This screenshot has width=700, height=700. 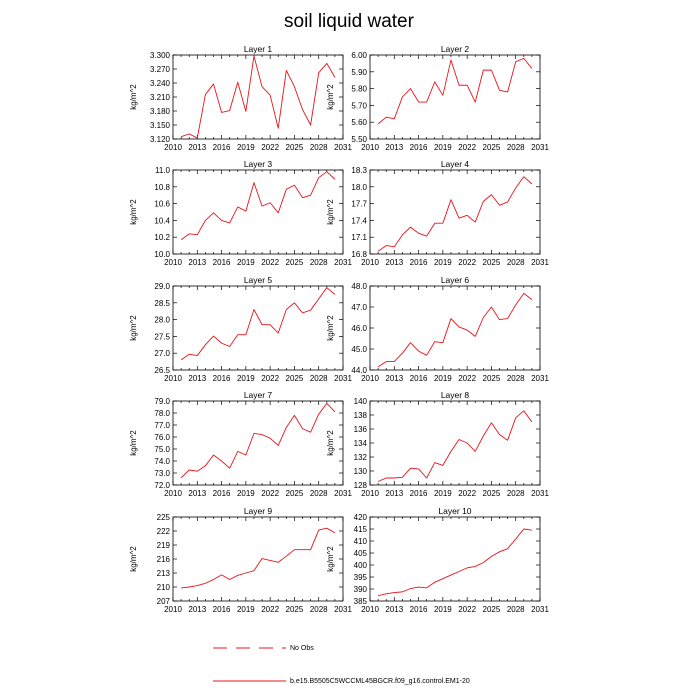 What do you see at coordinates (492, 147) in the screenshot?
I see `x-tick-label-layer-2-2025: 2025` at bounding box center [492, 147].